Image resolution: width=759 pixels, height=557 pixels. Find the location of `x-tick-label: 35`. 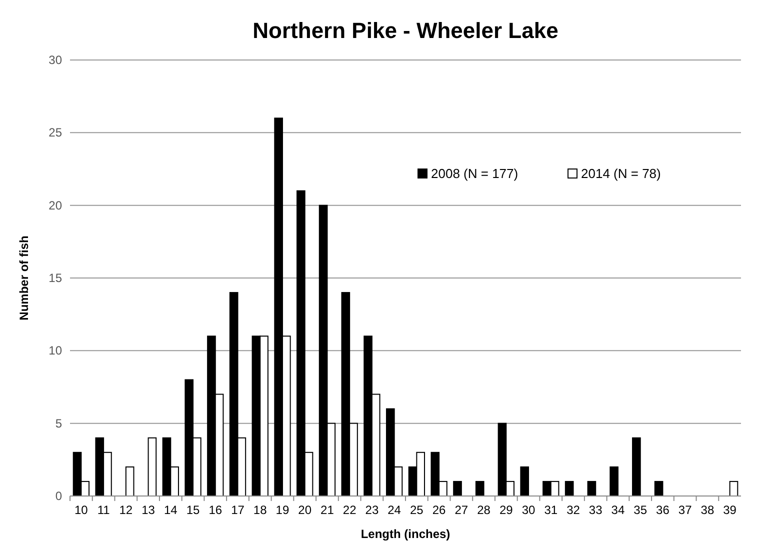

x-tick-label: 35 is located at coordinates (641, 510).